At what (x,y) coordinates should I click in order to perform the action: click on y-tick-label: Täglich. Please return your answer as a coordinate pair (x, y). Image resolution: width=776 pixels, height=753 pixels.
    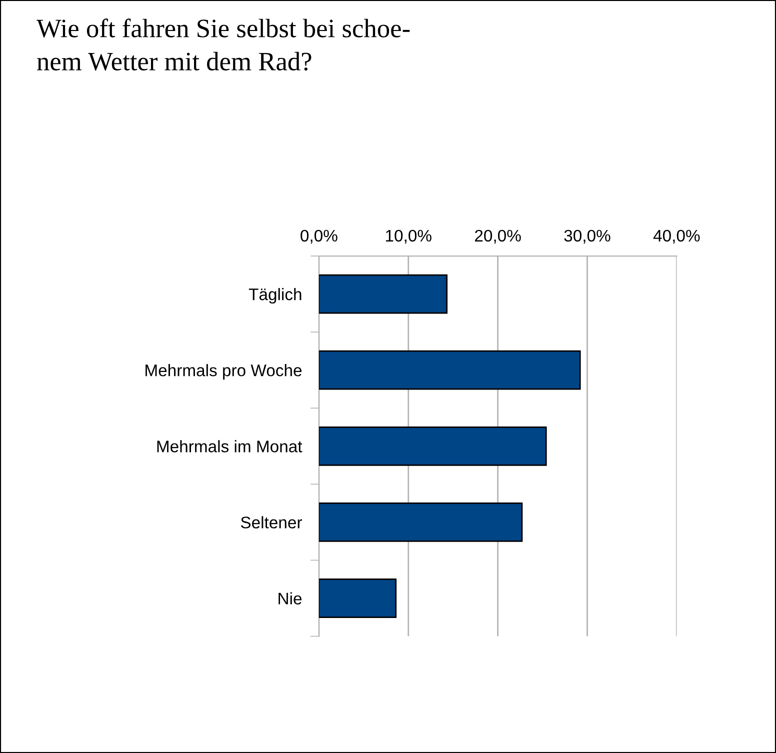
    Looking at the image, I should click on (275, 296).